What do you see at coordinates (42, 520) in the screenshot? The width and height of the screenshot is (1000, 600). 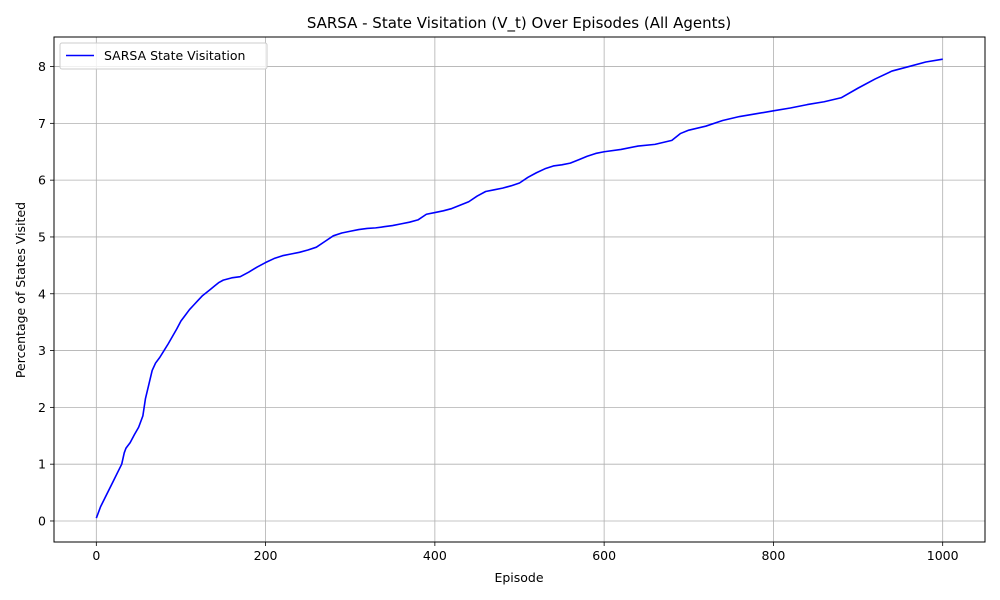 I see `y-tick-label: 0` at bounding box center [42, 520].